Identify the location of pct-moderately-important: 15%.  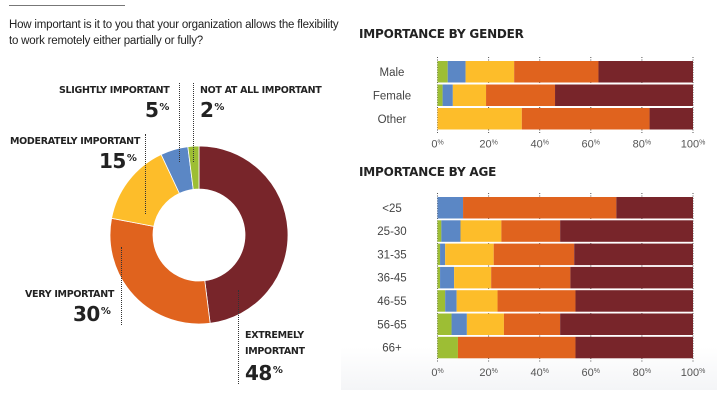
(118, 161).